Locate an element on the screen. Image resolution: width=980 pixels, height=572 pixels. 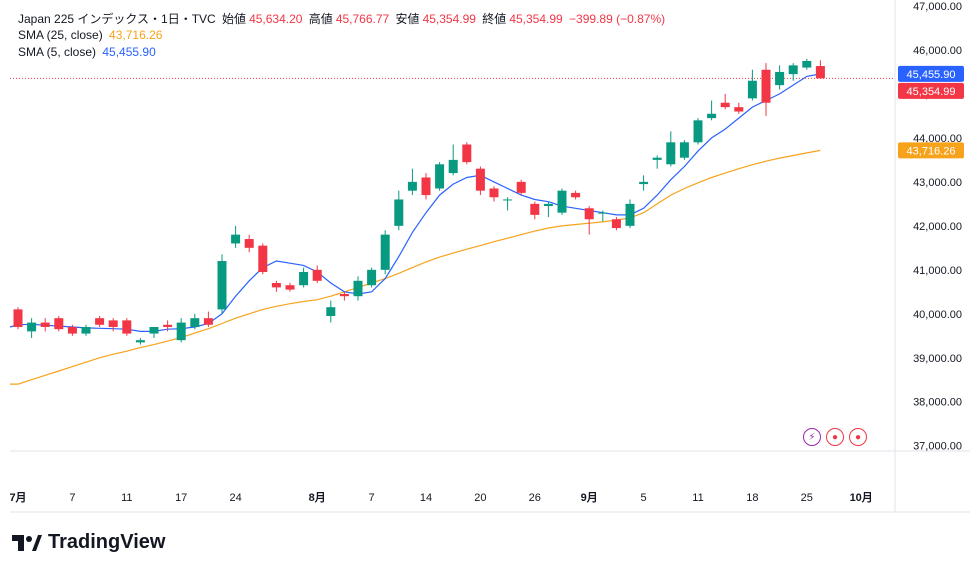
symbol-title: Japan 225 インデックス・1日・TVC is located at coordinates (117, 19).